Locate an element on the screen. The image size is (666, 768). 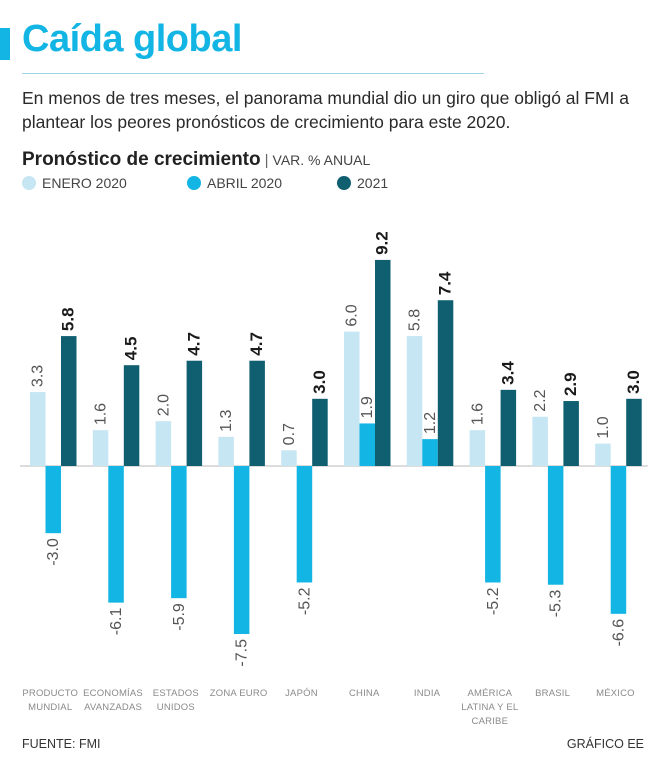
title-divider is located at coordinates (253, 73).